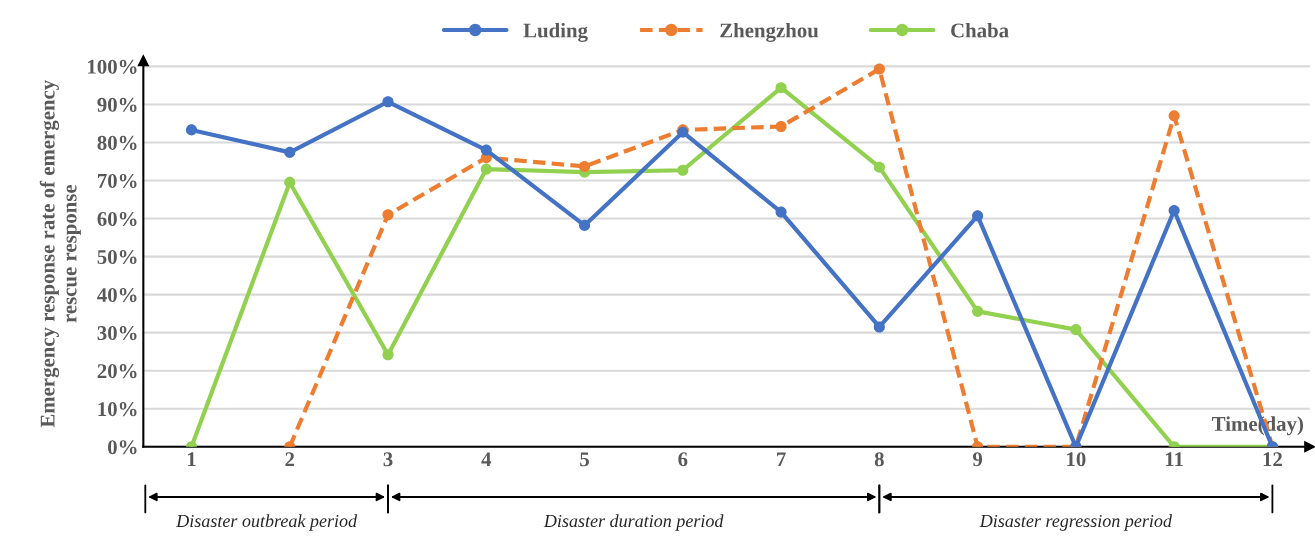 The height and width of the screenshot is (537, 1315). I want to click on y-tick-label: 0%, so click(122, 447).